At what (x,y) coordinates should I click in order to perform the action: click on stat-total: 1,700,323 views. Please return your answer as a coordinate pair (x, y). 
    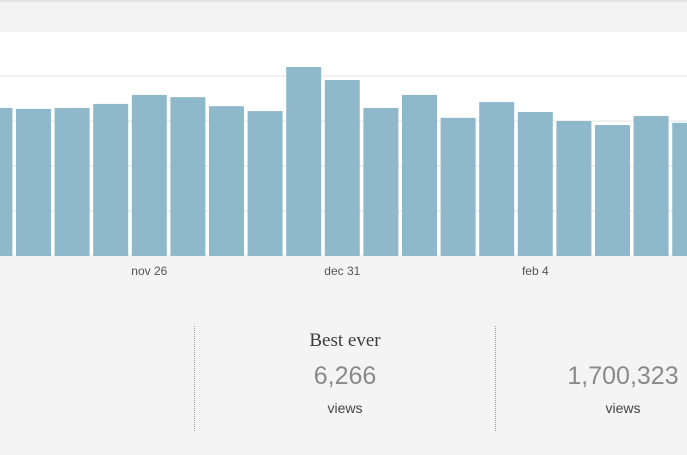
    Looking at the image, I should click on (591, 373).